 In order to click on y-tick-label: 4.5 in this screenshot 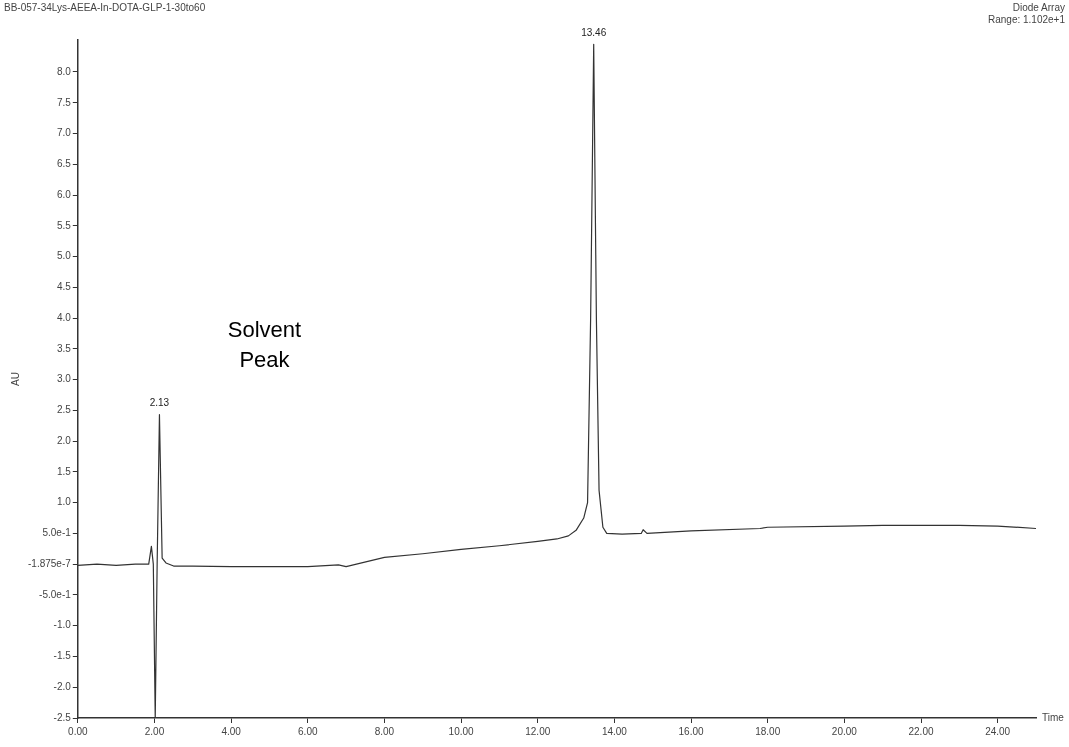, I will do `click(64, 287)`.